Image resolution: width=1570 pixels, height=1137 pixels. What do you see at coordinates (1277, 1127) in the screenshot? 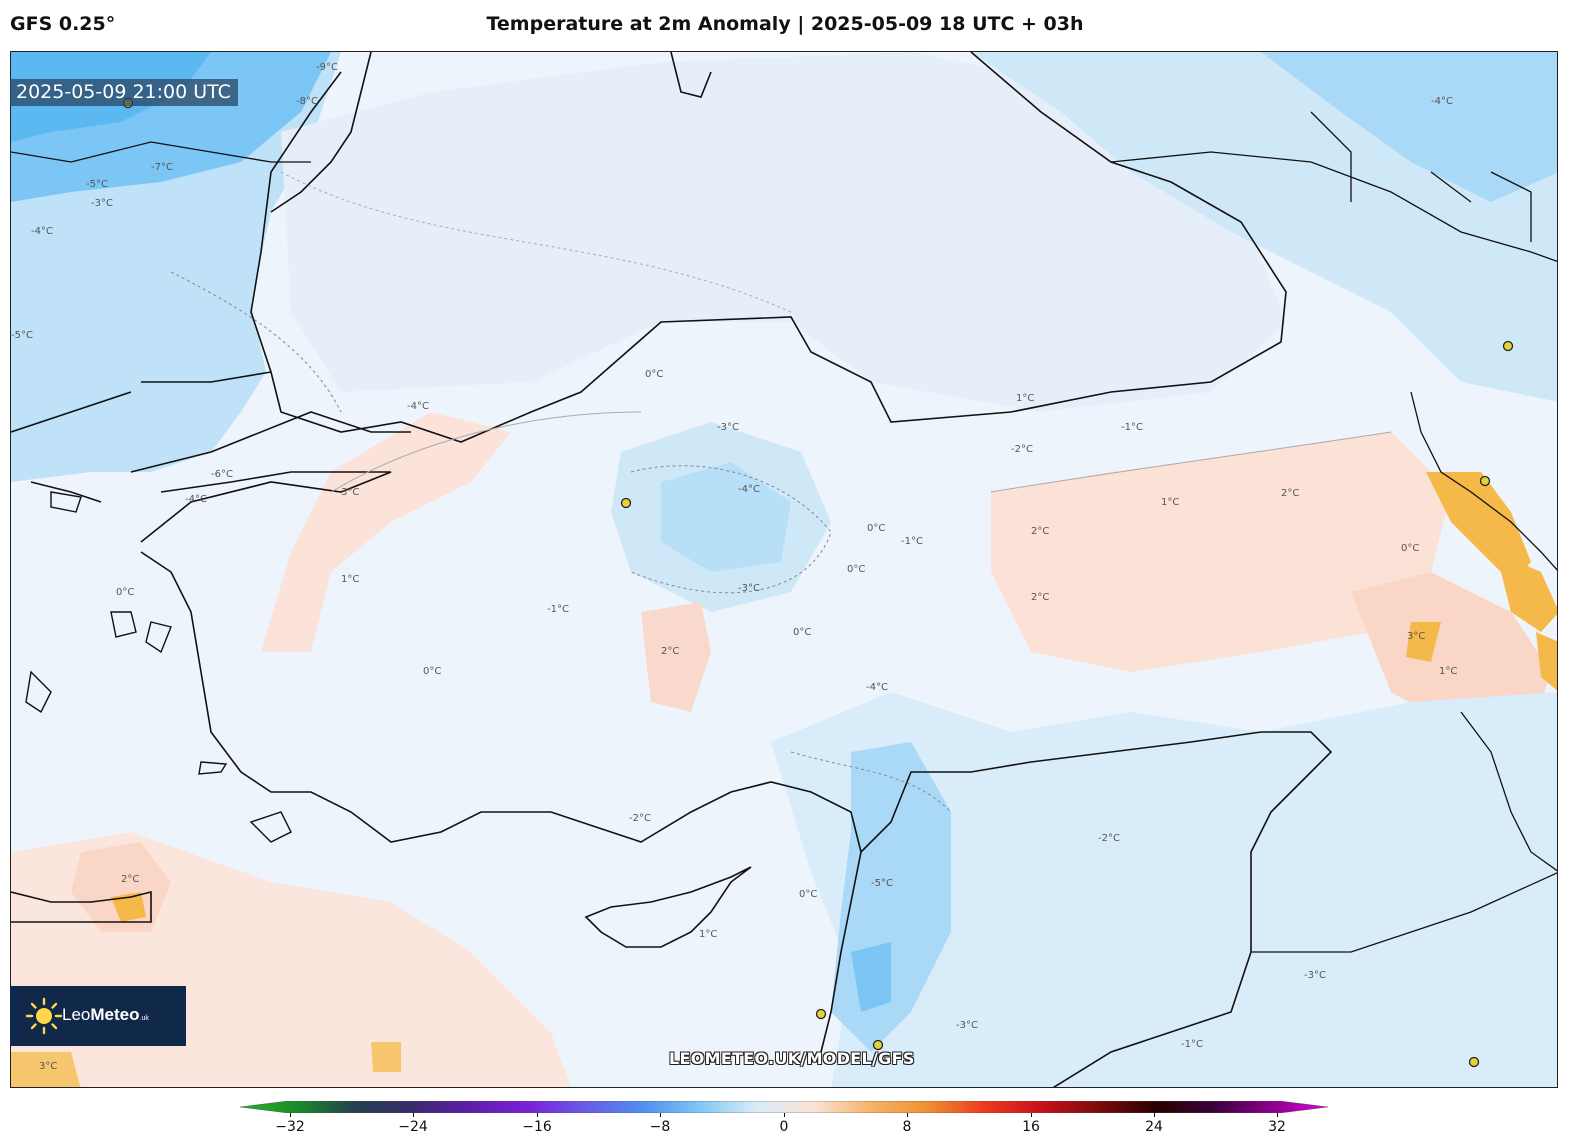
I see `colorbar-tick-label: 32` at bounding box center [1277, 1127].